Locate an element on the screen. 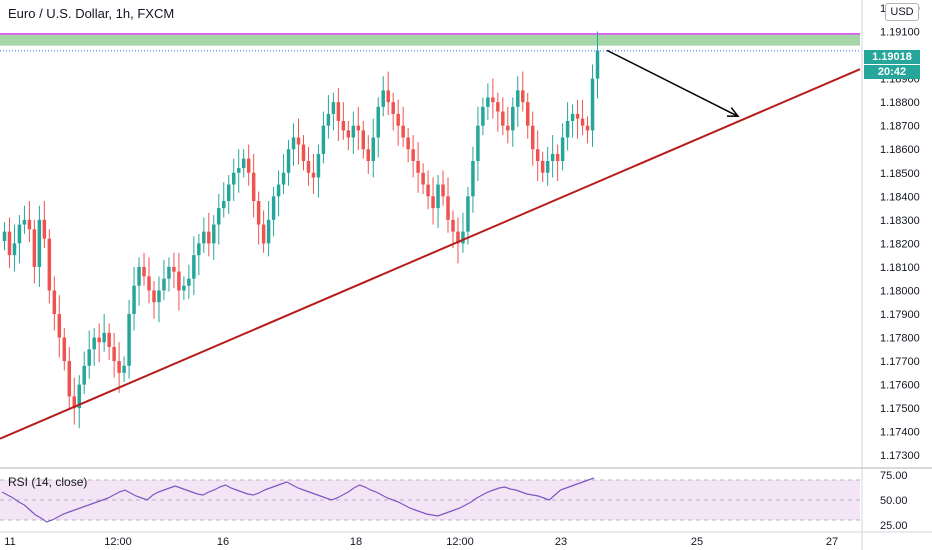 The width and height of the screenshot is (932, 550). time-tick-label: 18 is located at coordinates (356, 542).